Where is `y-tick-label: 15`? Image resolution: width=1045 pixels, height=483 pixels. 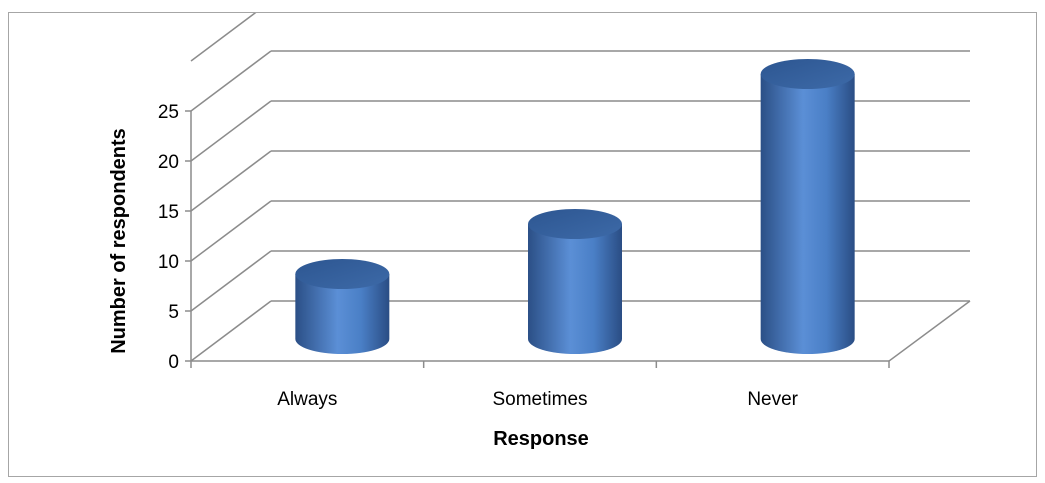
y-tick-label: 15 is located at coordinates (168, 212).